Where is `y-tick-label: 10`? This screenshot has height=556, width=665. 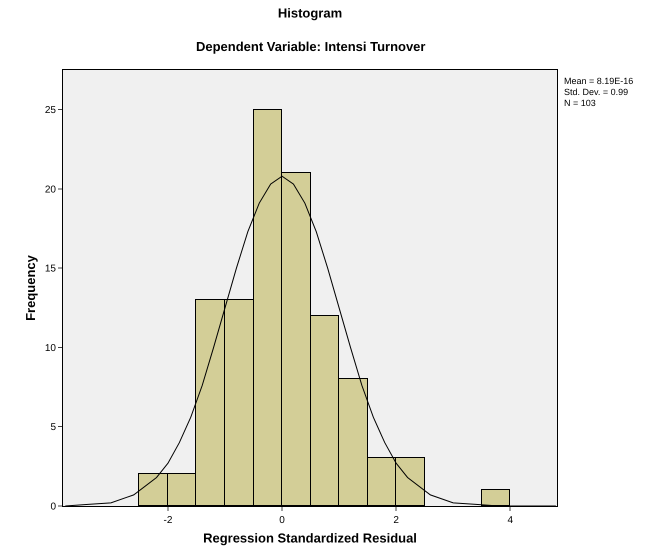 y-tick-label: 10 is located at coordinates (50, 348).